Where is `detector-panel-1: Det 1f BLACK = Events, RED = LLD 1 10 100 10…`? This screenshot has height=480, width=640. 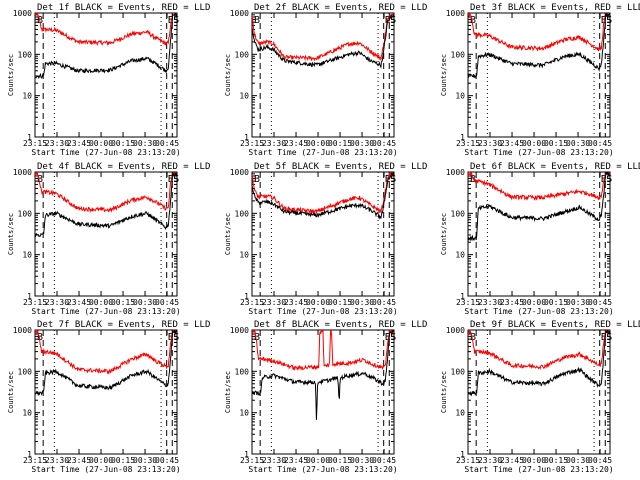
detector-panel-1: Det 1f BLACK = Events, RED = LLD 1 10 100 10… is located at coordinates (108, 80).